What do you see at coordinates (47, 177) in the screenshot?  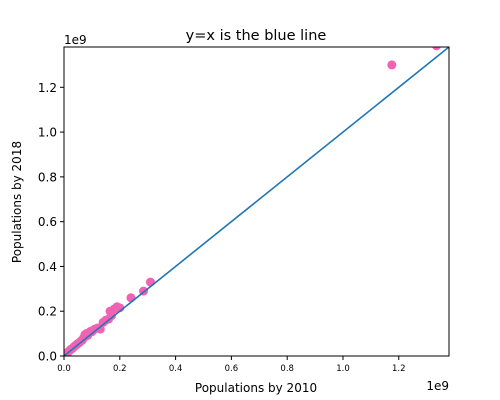 I see `y-tick-label: 0.8` at bounding box center [47, 177].